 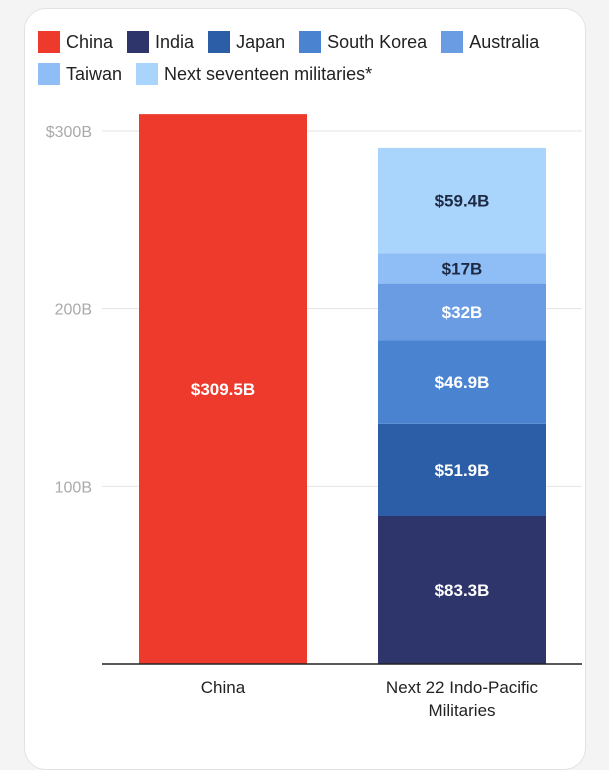 I want to click on data-label: $309.5B, so click(x=223, y=389).